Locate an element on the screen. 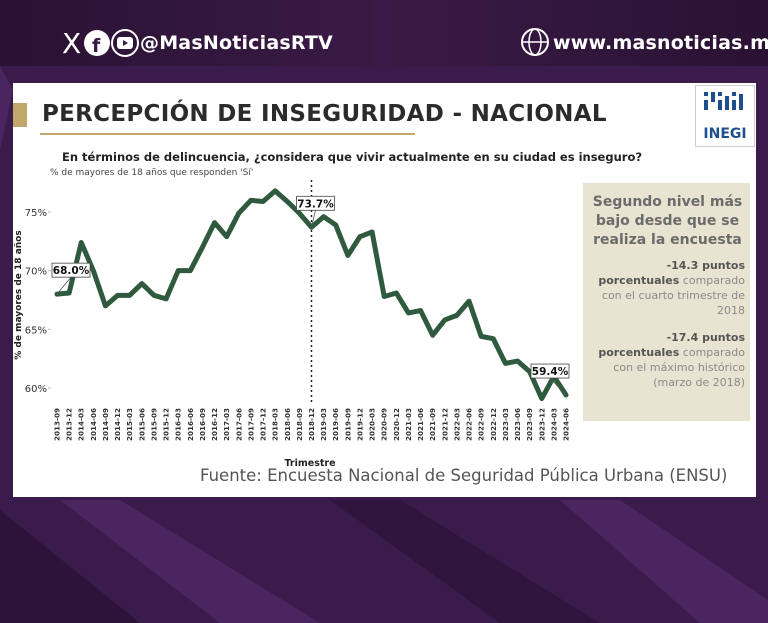 This screenshot has height=623, width=768. x-axis-label: Trimestre is located at coordinates (309, 463).